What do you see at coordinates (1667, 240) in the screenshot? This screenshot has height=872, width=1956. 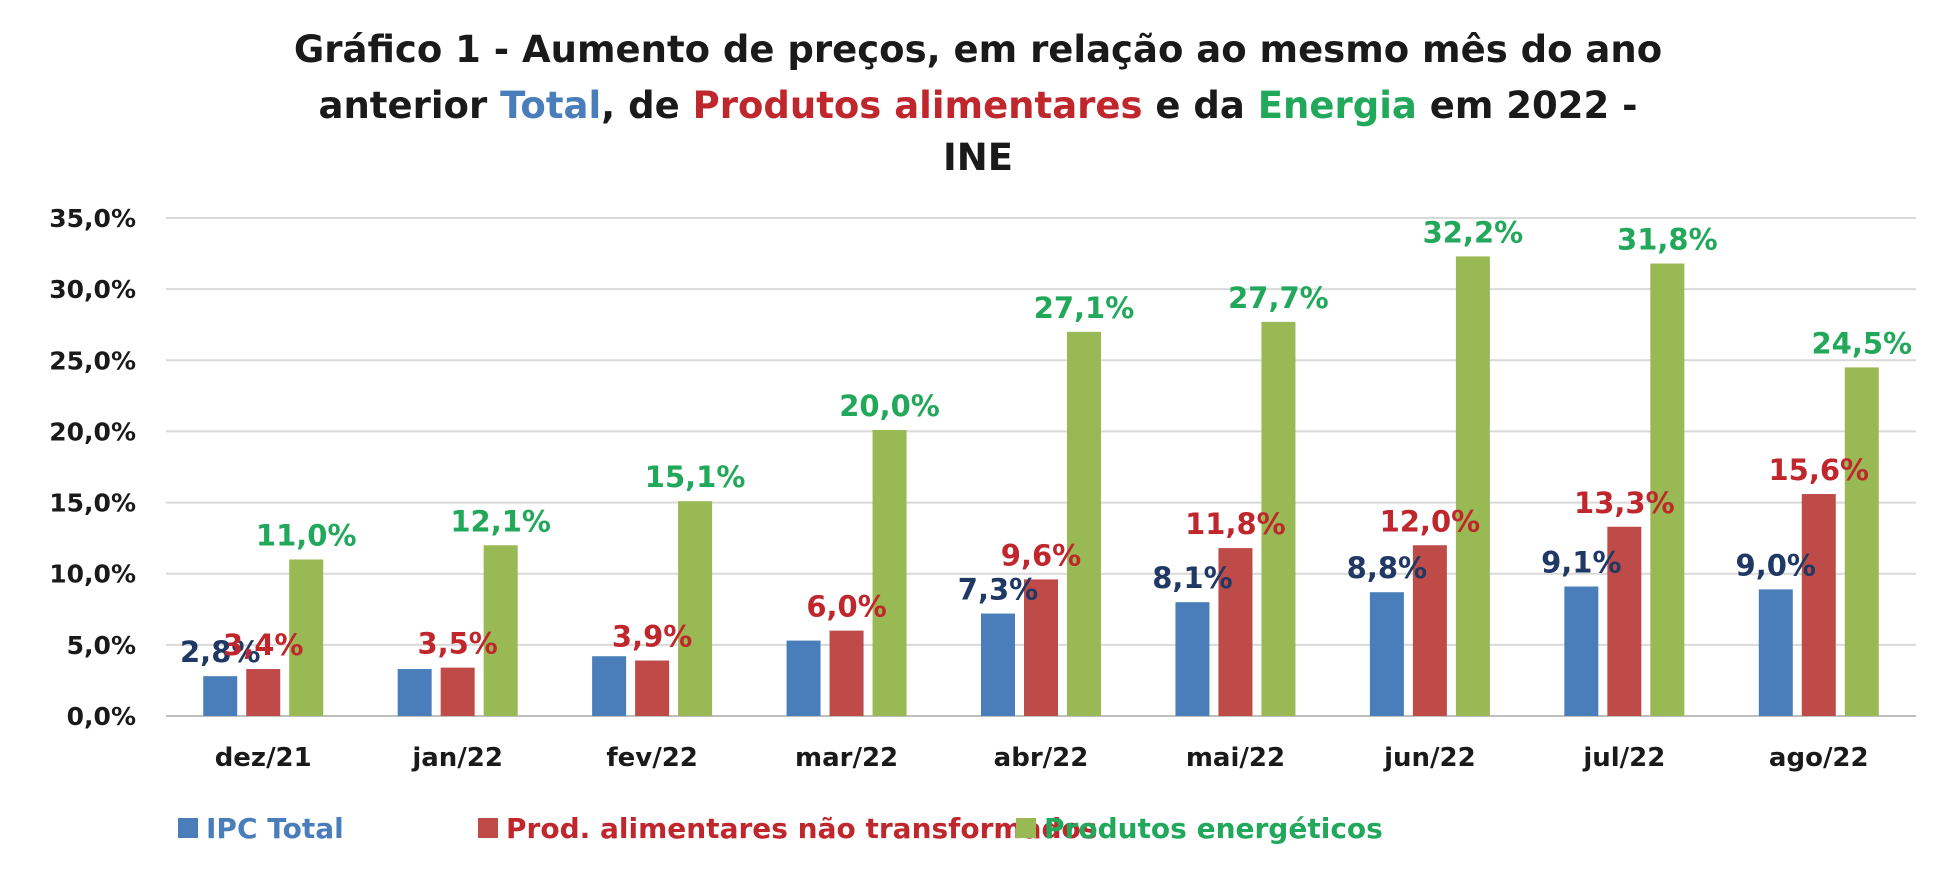 I see `data-label: 31,8%` at bounding box center [1667, 240].